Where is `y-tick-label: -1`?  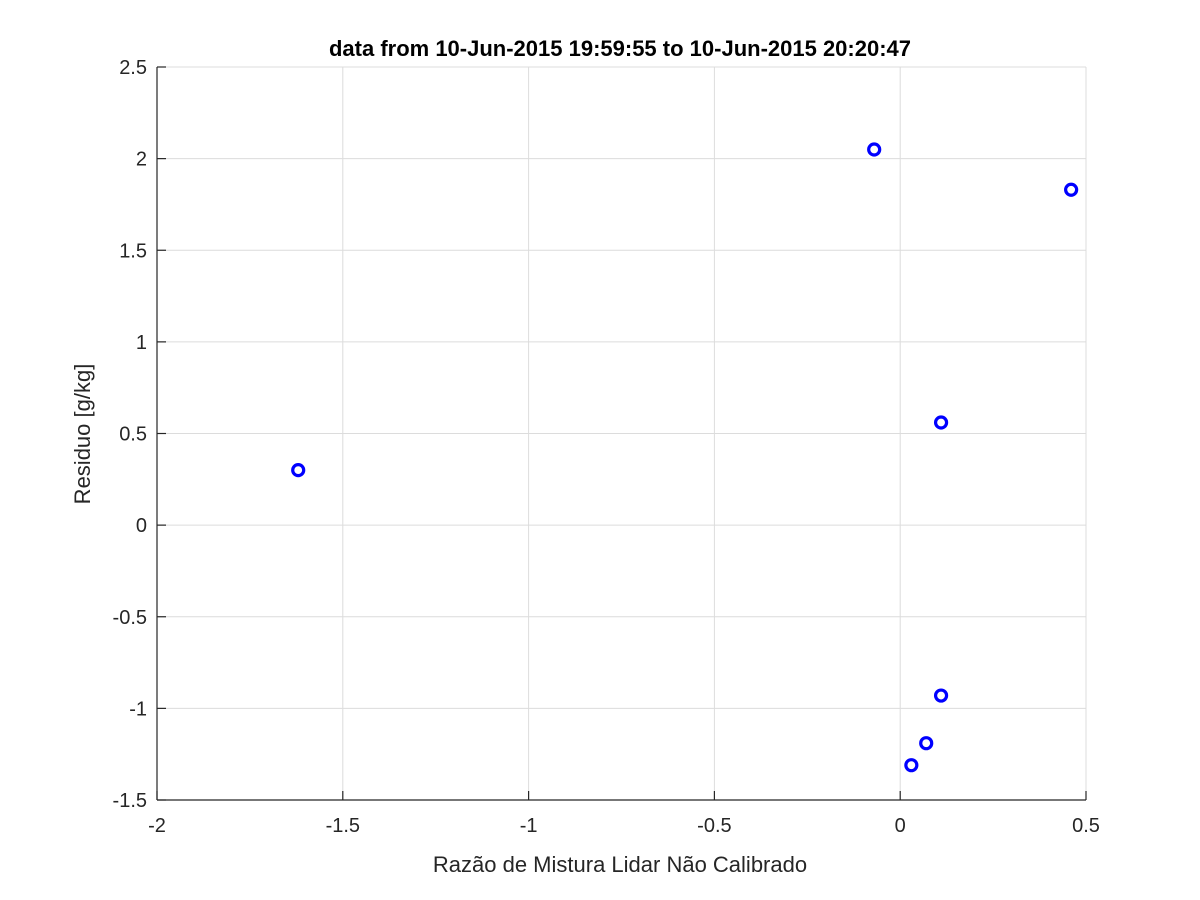
y-tick-label: -1 is located at coordinates (138, 709).